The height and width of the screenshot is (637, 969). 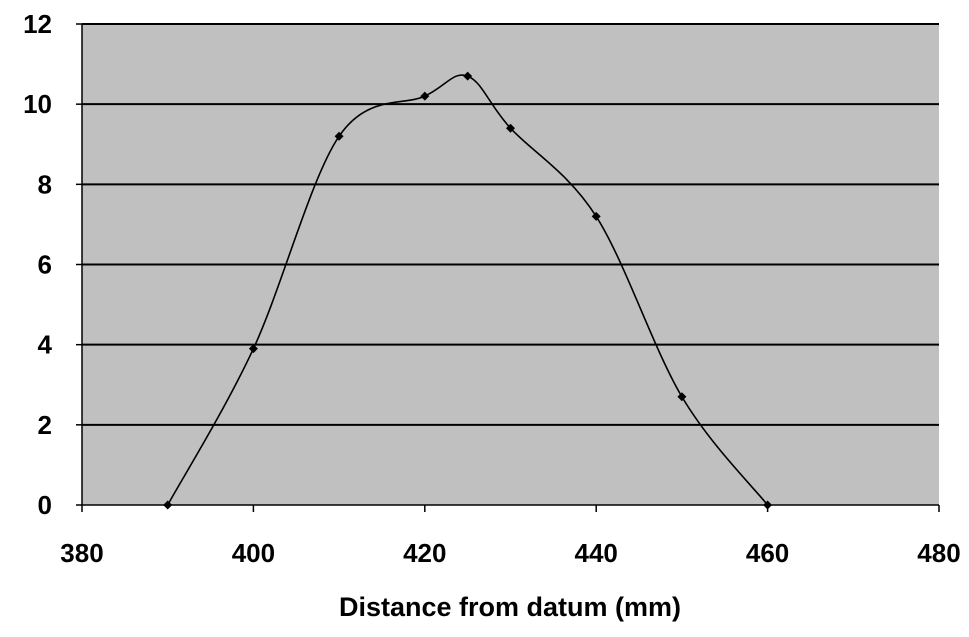 What do you see at coordinates (596, 553) in the screenshot?
I see `x-tick-label: 440` at bounding box center [596, 553].